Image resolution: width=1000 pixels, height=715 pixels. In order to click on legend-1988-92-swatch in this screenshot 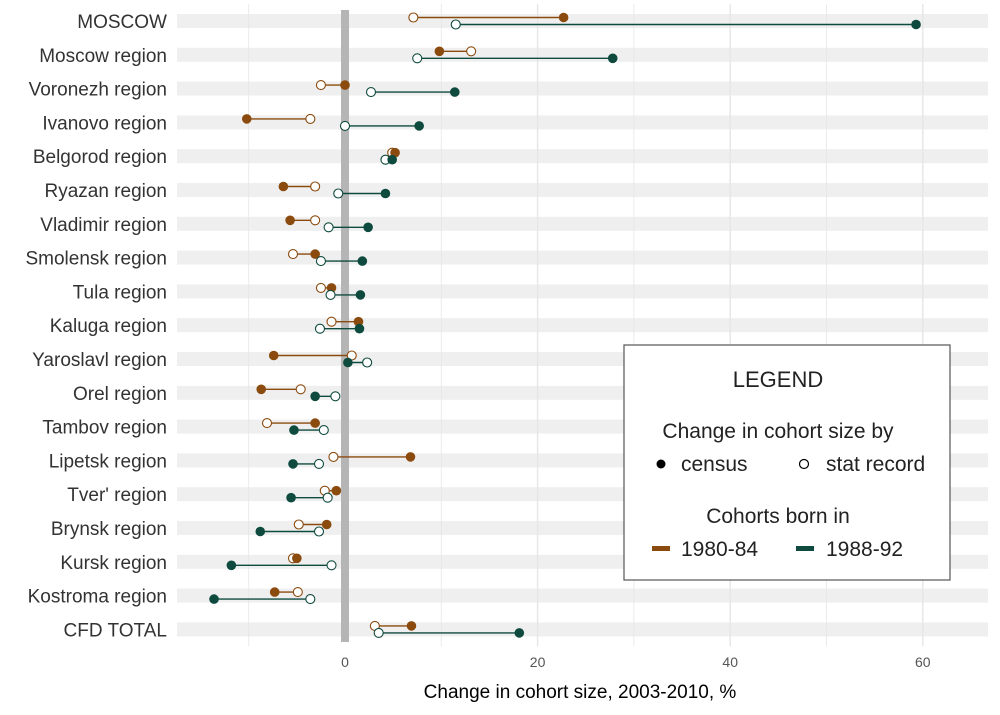, I will do `click(805, 548)`.